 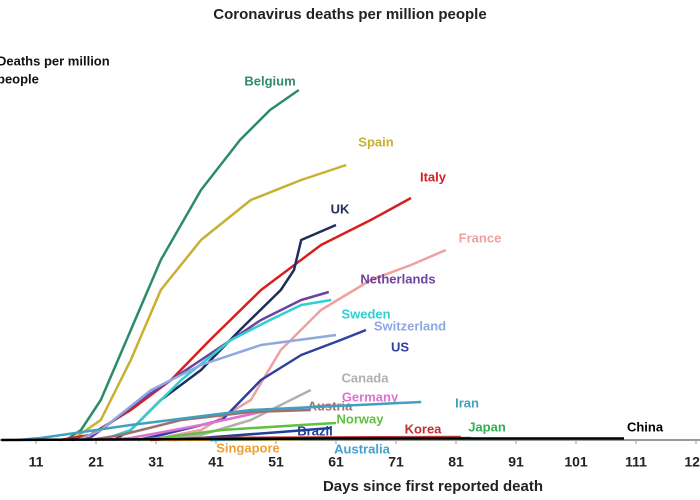 I want to click on series-label: Spain, so click(x=375, y=141).